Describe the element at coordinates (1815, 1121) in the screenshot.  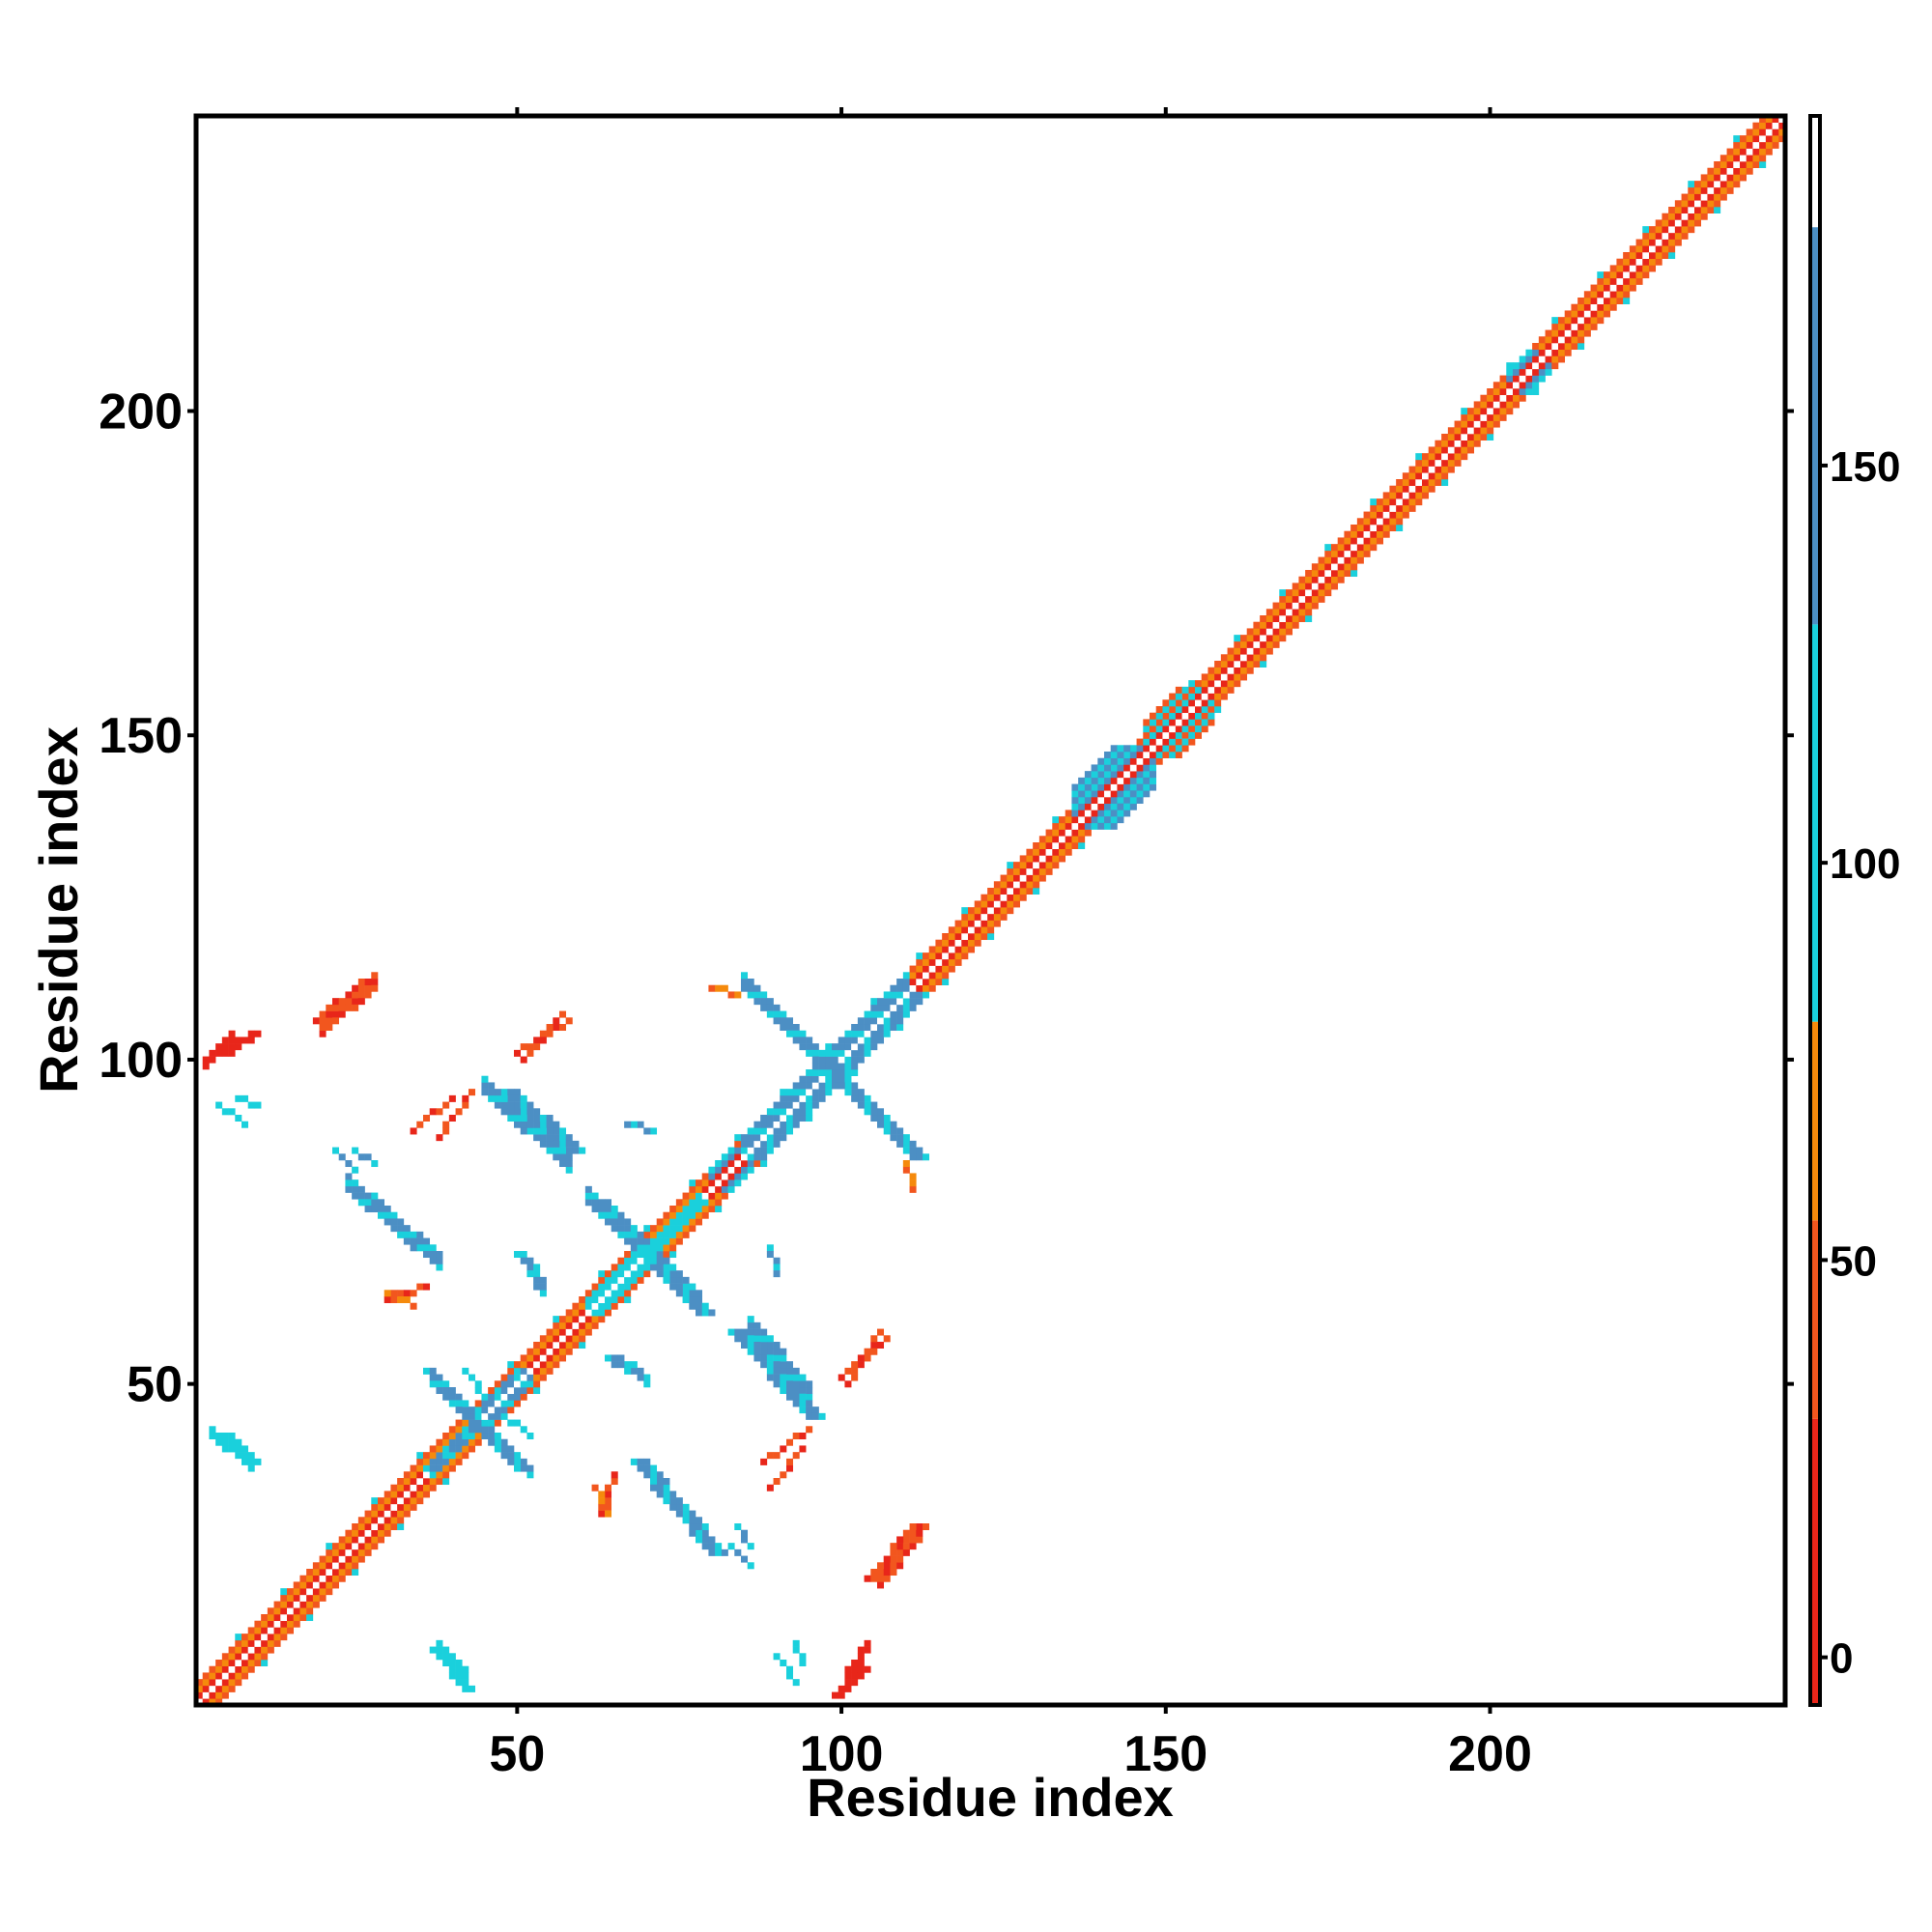
I see `colorbar-segment` at that location.